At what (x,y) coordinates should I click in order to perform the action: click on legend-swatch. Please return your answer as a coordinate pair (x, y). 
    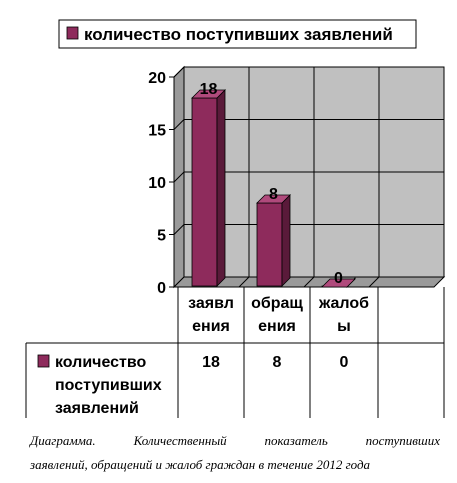
    Looking at the image, I should click on (72, 33).